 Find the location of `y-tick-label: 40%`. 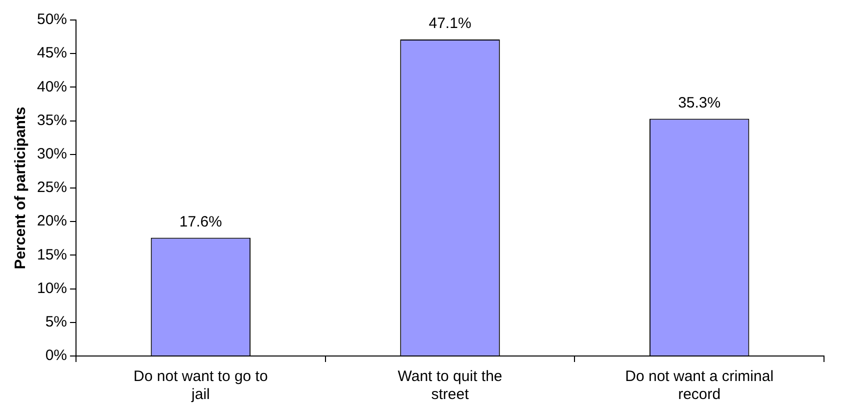

y-tick-label: 40% is located at coordinates (52, 87).